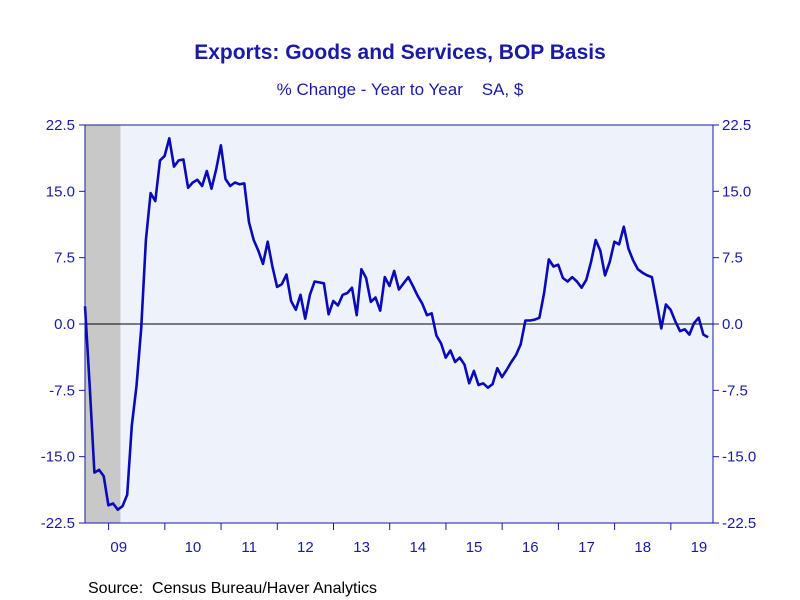 Image resolution: width=800 pixels, height=600 pixels. What do you see at coordinates (739, 457) in the screenshot?
I see `y-tick-label-right: -15.0` at bounding box center [739, 457].